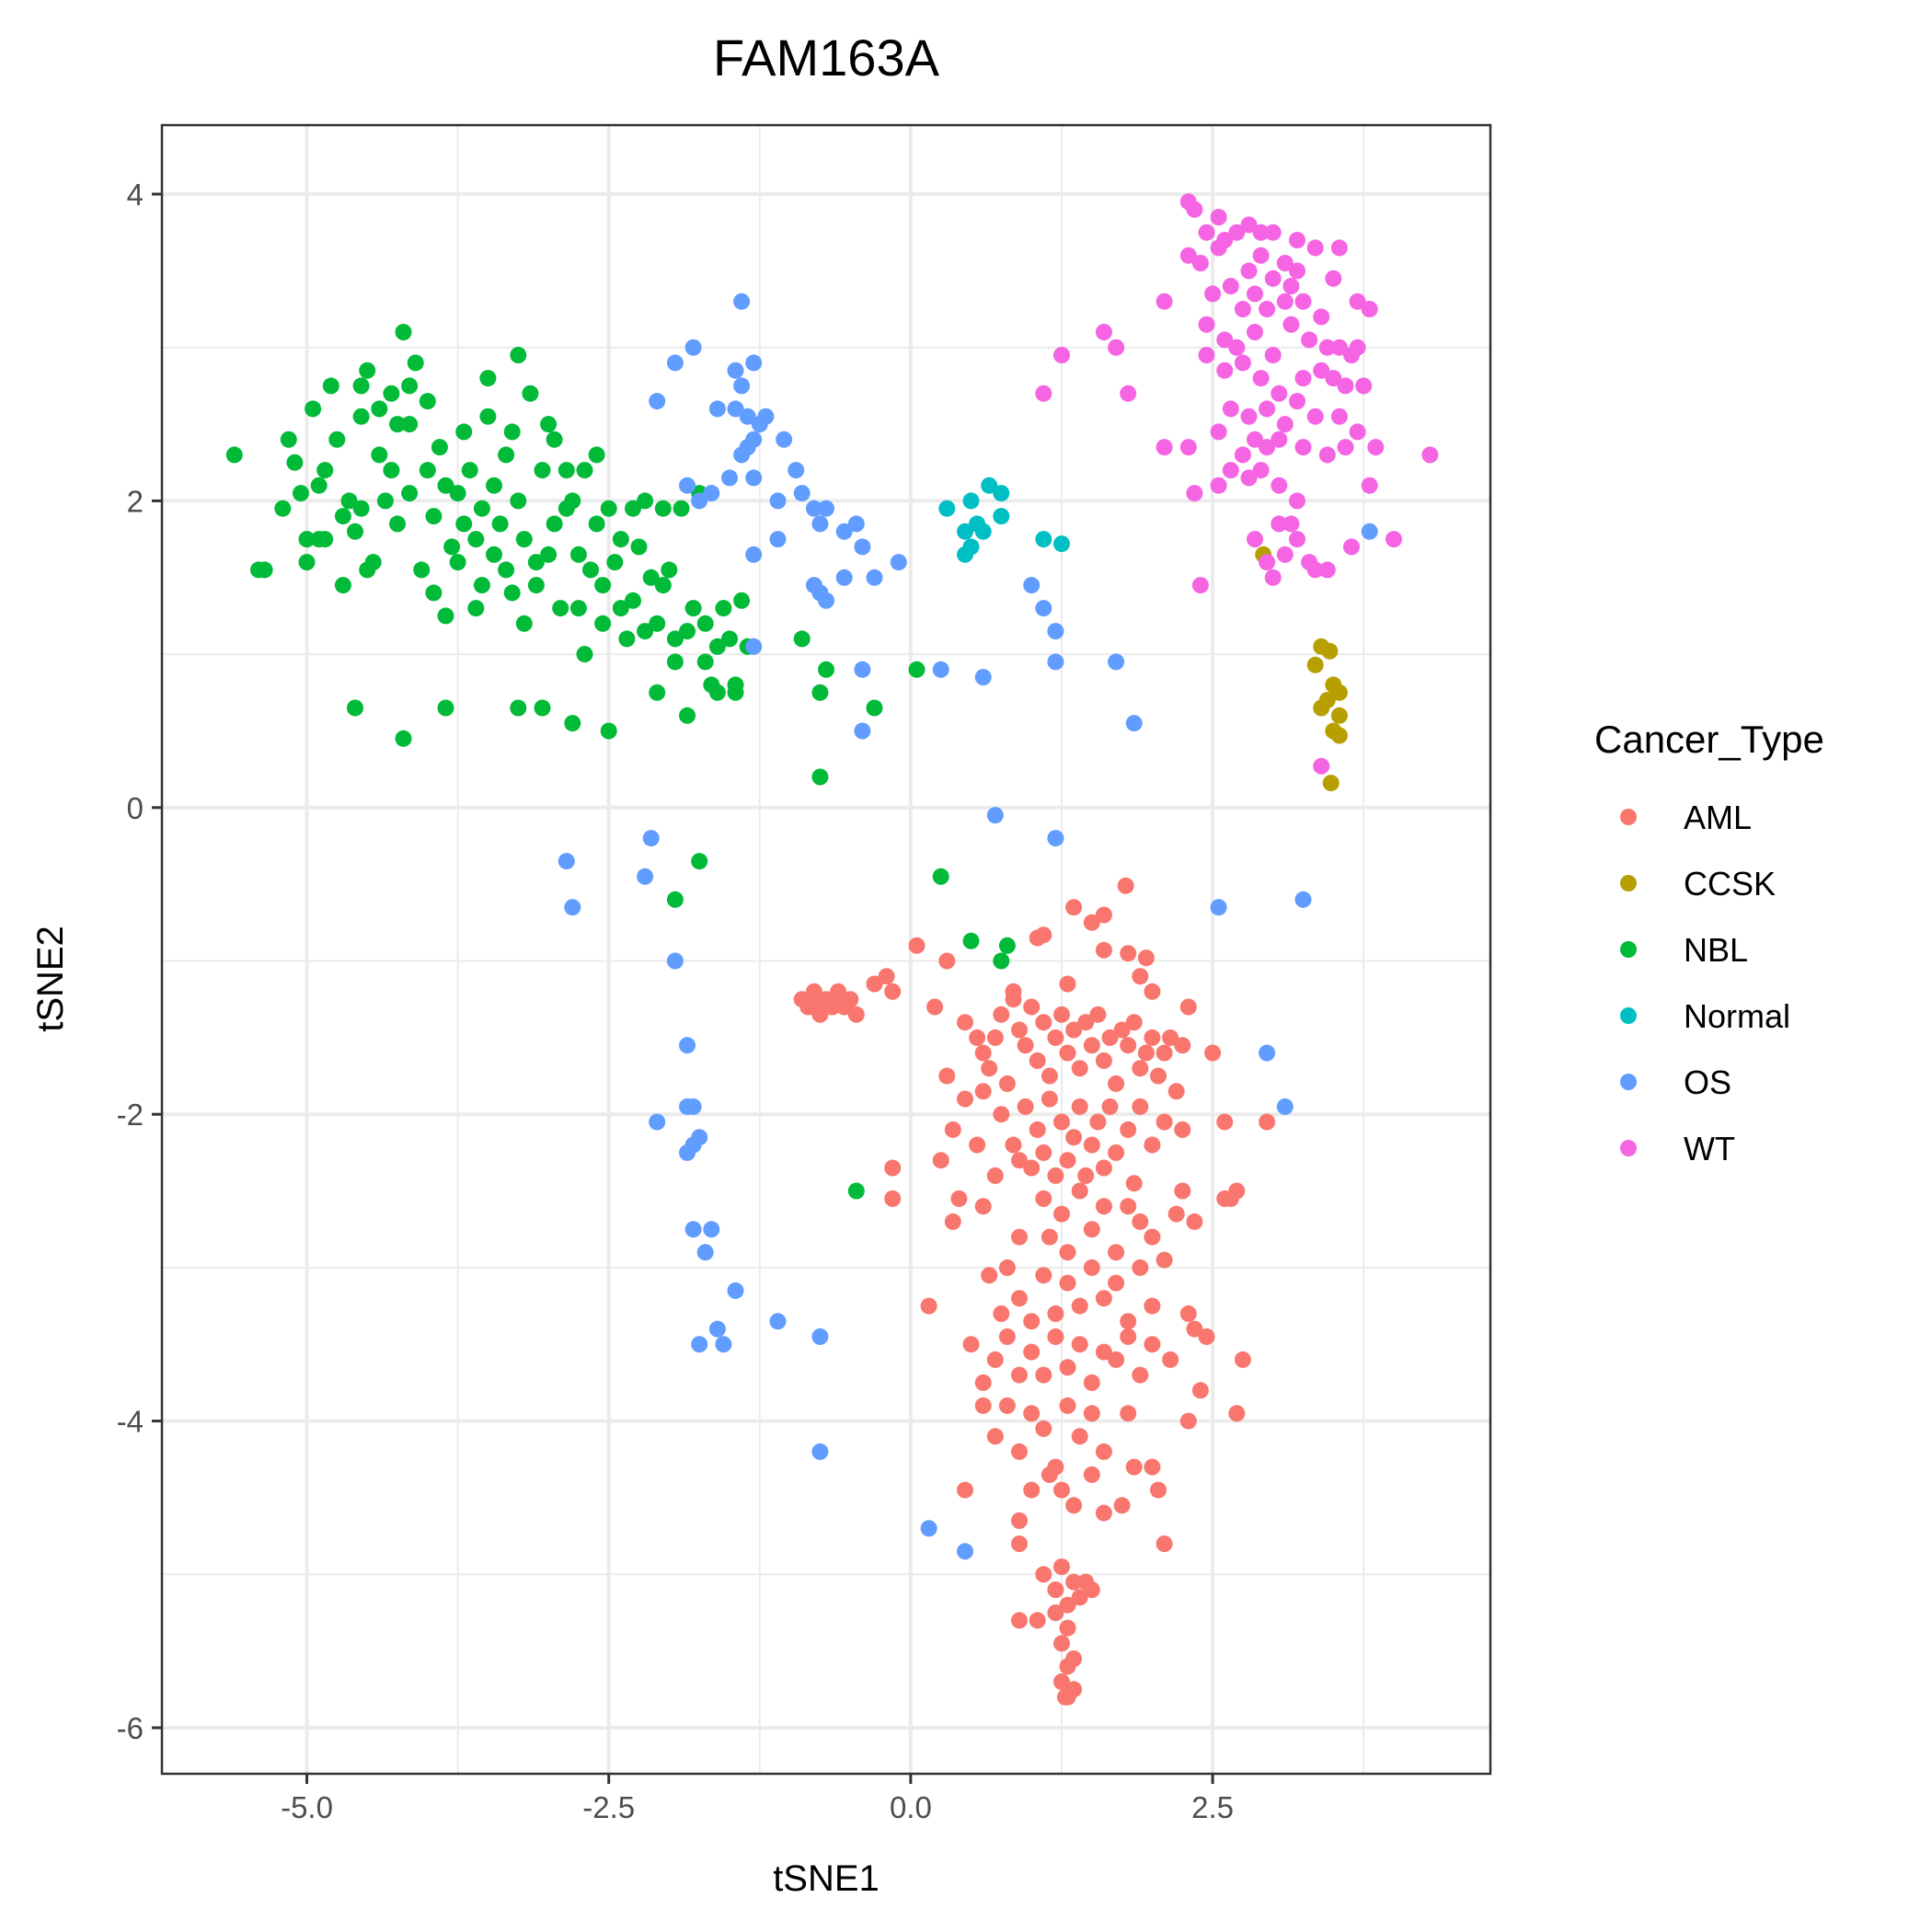  What do you see at coordinates (1709, 739) in the screenshot?
I see `legend-title: Cancer_Type` at bounding box center [1709, 739].